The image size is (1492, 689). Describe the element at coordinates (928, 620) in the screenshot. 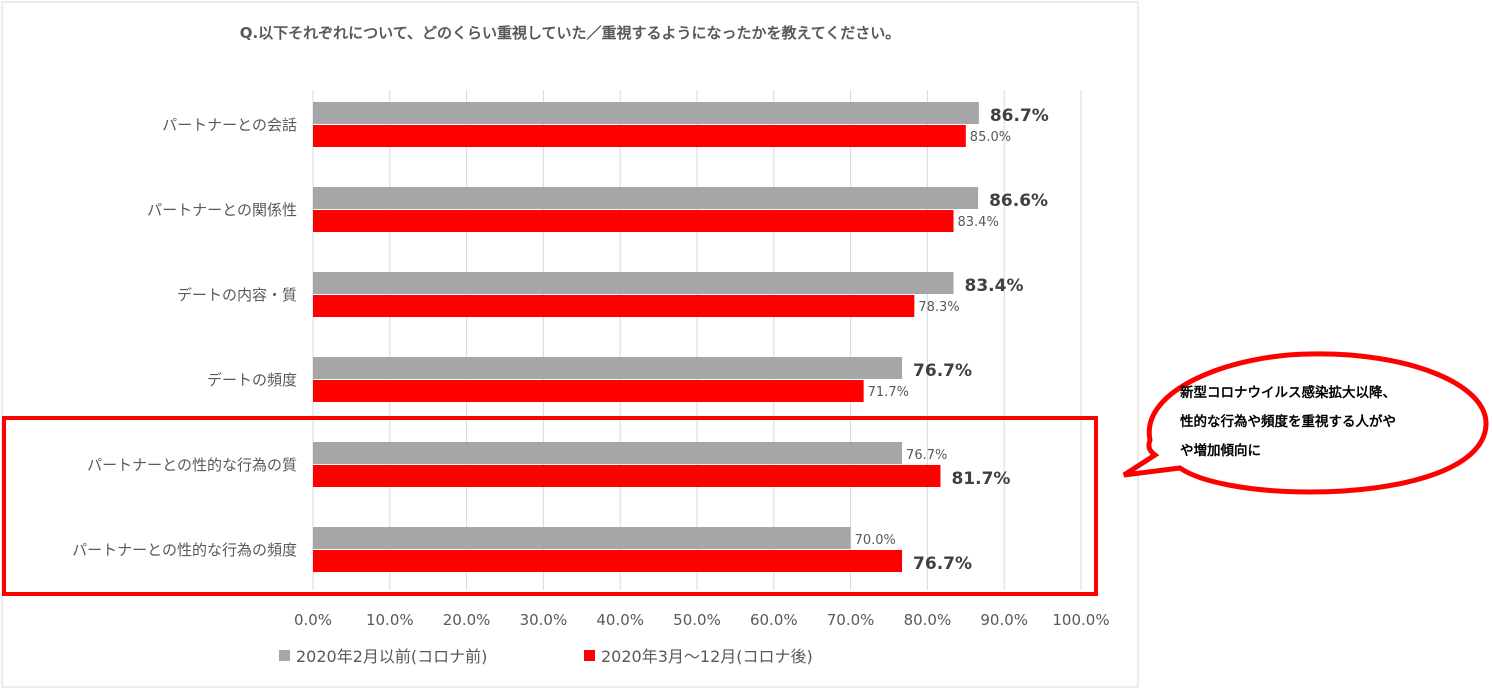

I see `x-tick-label: 80.0%` at that location.